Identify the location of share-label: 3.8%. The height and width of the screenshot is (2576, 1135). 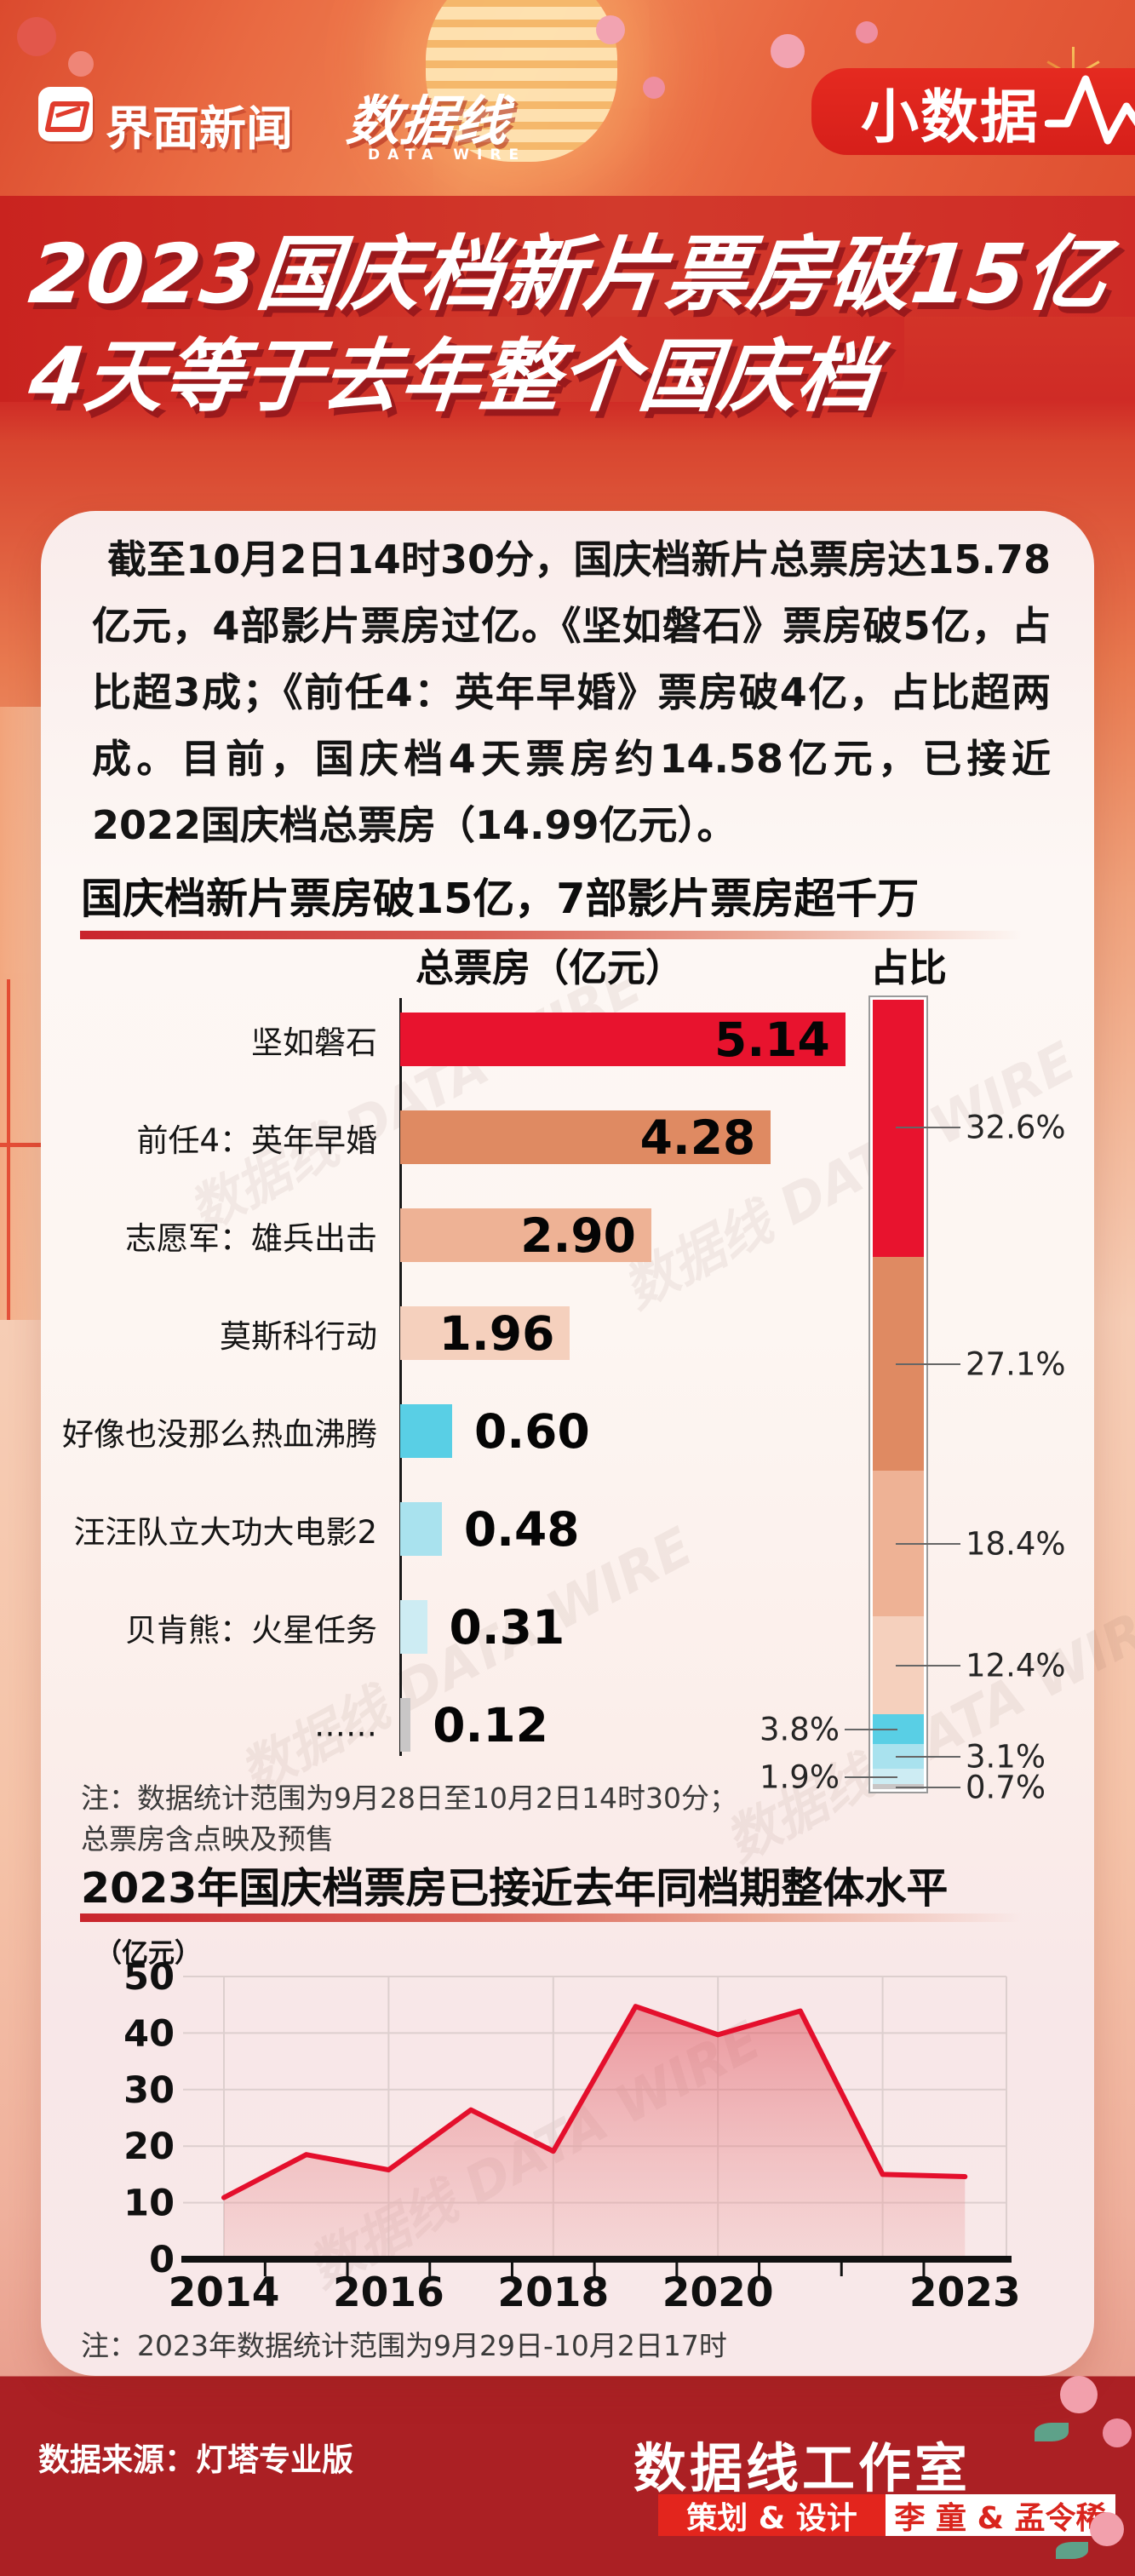
(800, 1729).